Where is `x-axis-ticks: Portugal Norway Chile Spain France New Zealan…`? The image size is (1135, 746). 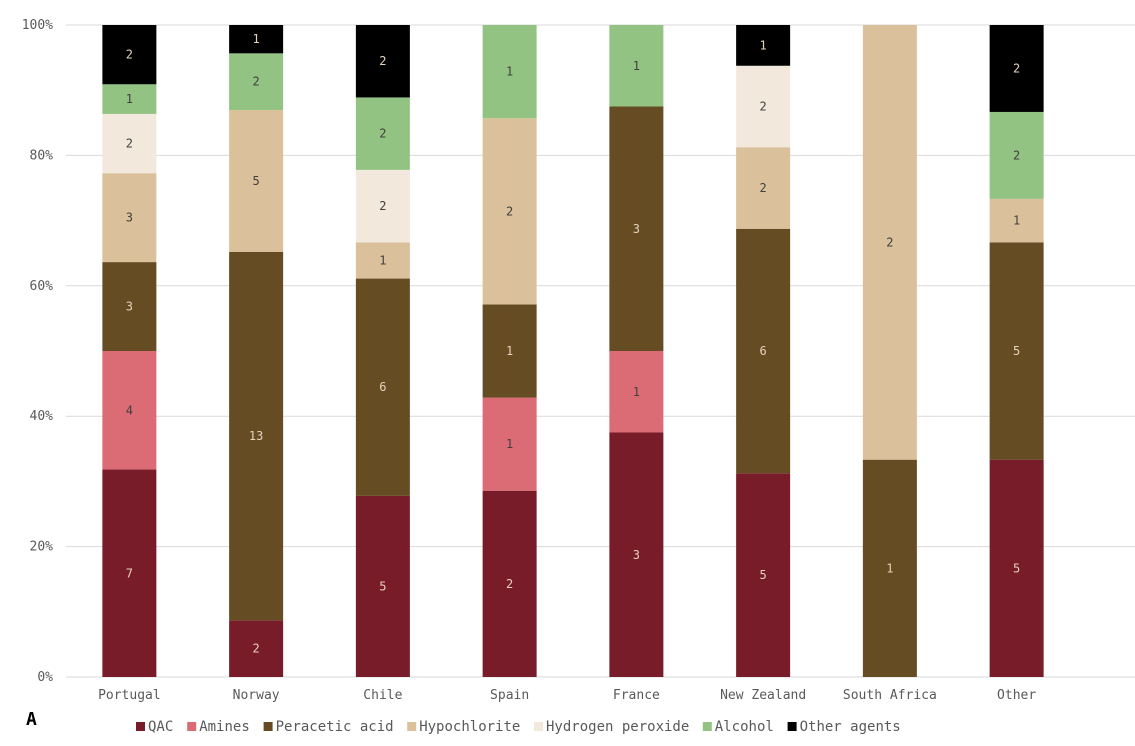
x-axis-ticks: Portugal Norway Chile Spain France New Zealan… is located at coordinates (567, 695).